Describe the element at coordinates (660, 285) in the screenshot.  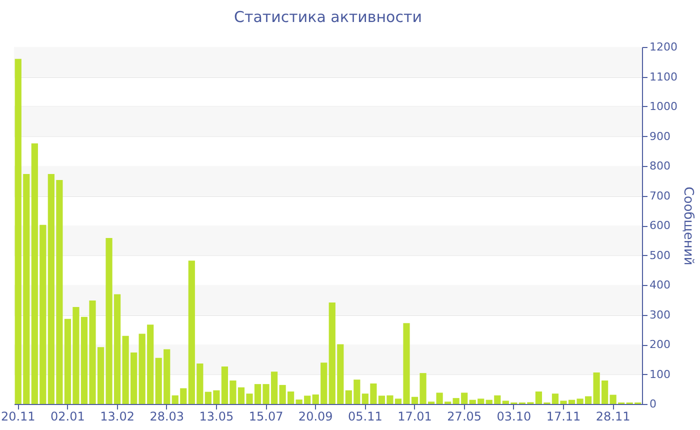
I see `y-tick-label: 400` at that location.